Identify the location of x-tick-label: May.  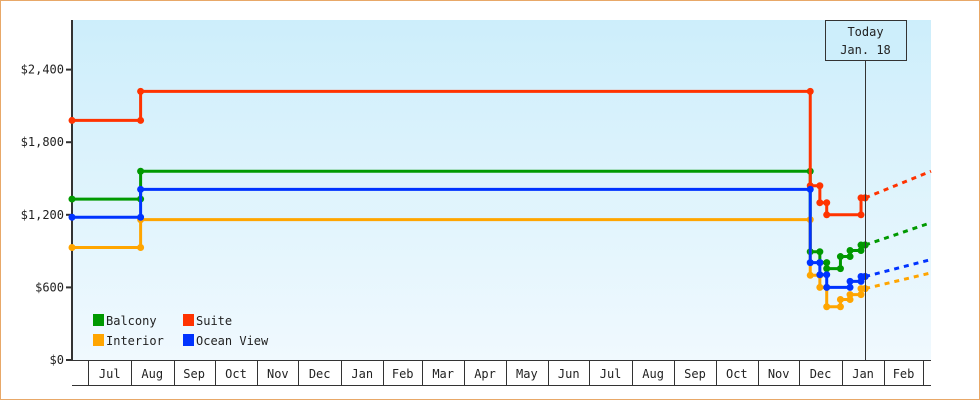
(527, 374).